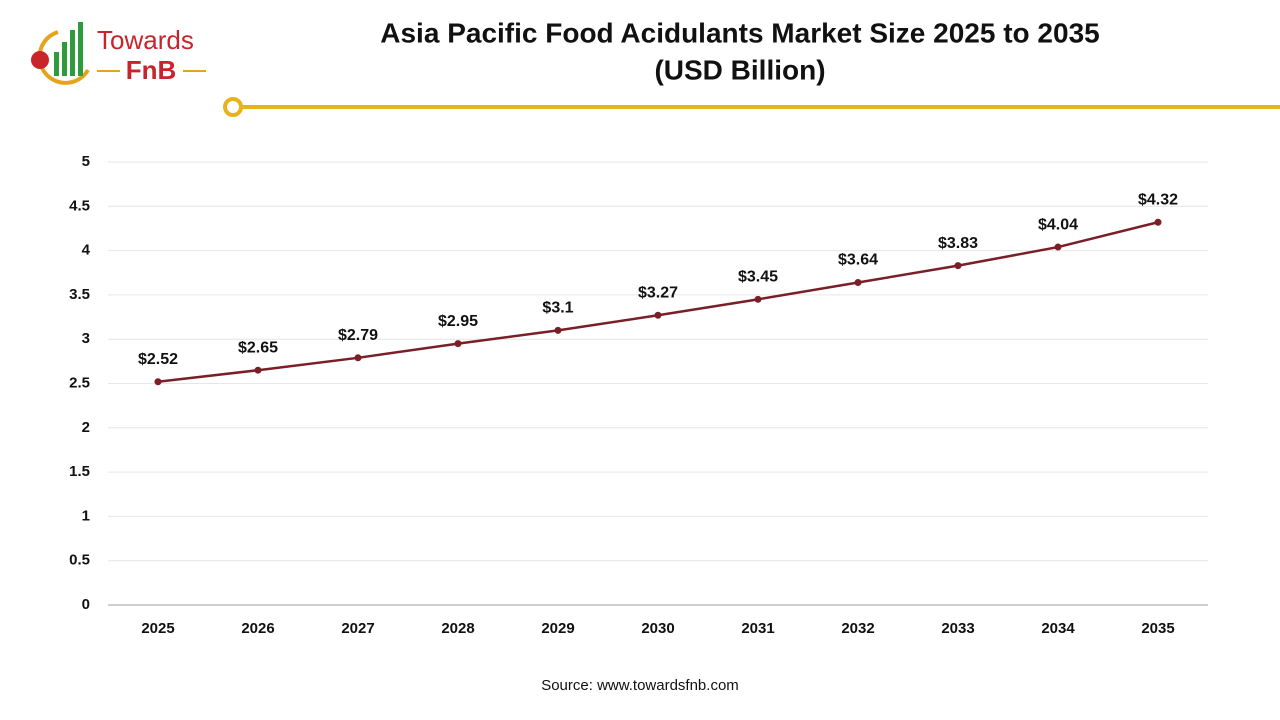 This screenshot has width=1280, height=720. I want to click on y-tick-label: 5, so click(86, 161).